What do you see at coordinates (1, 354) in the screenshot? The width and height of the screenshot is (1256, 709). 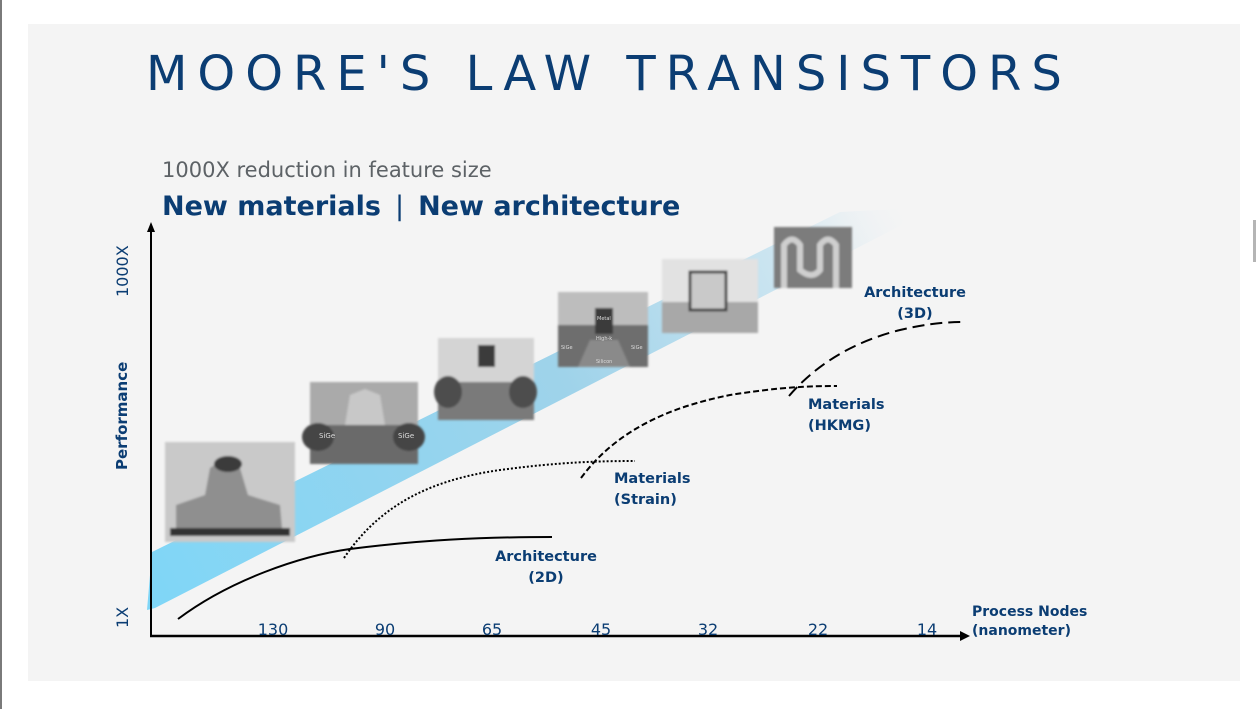 I see `window-left-border` at bounding box center [1, 354].